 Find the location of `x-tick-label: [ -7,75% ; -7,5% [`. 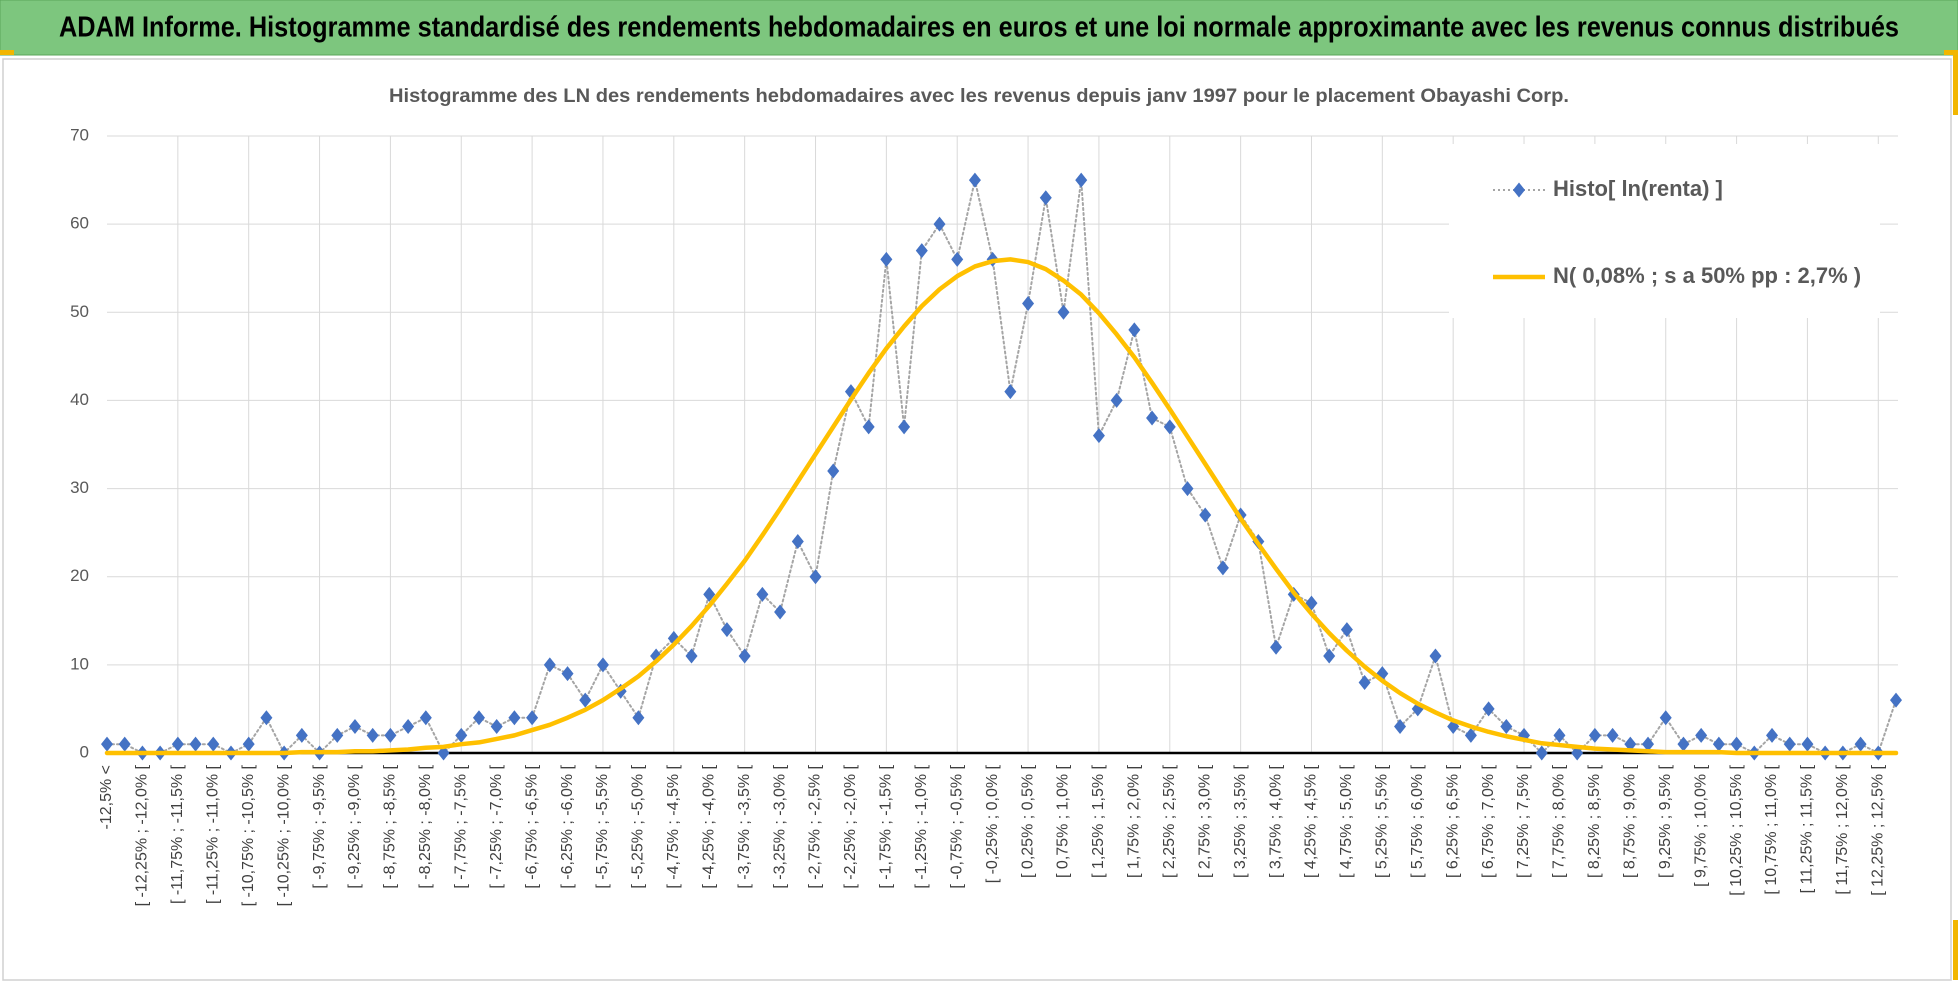

x-tick-label: [ -7,75% ; -7,5% [ is located at coordinates (460, 826).